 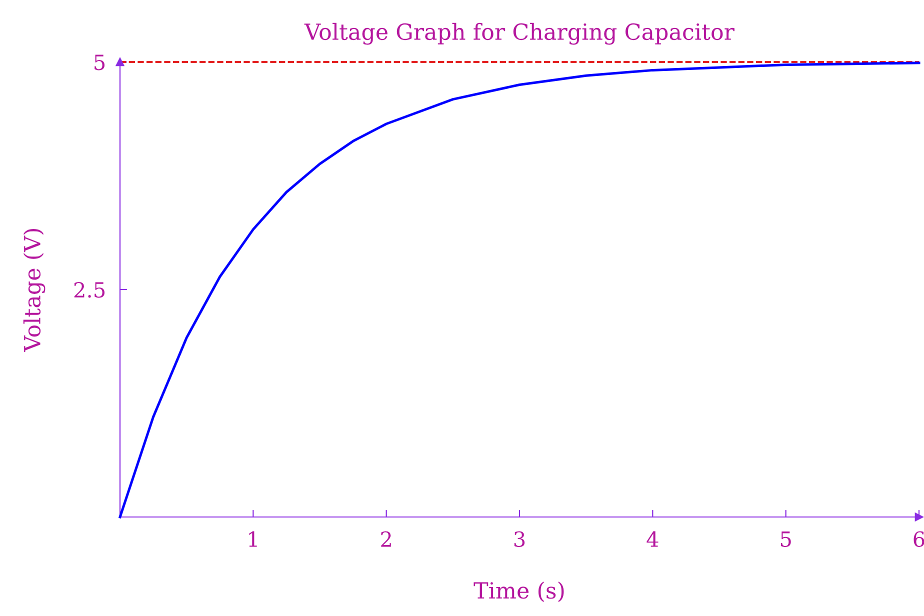 What do you see at coordinates (785, 540) in the screenshot?
I see `x-tick-label: 5` at bounding box center [785, 540].